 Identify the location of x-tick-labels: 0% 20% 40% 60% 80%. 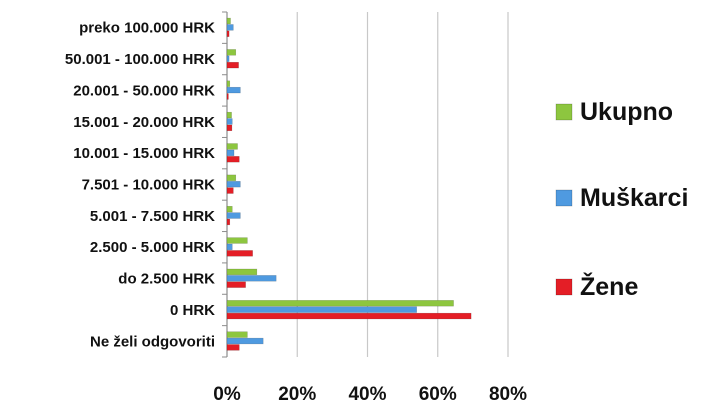
(370, 394).